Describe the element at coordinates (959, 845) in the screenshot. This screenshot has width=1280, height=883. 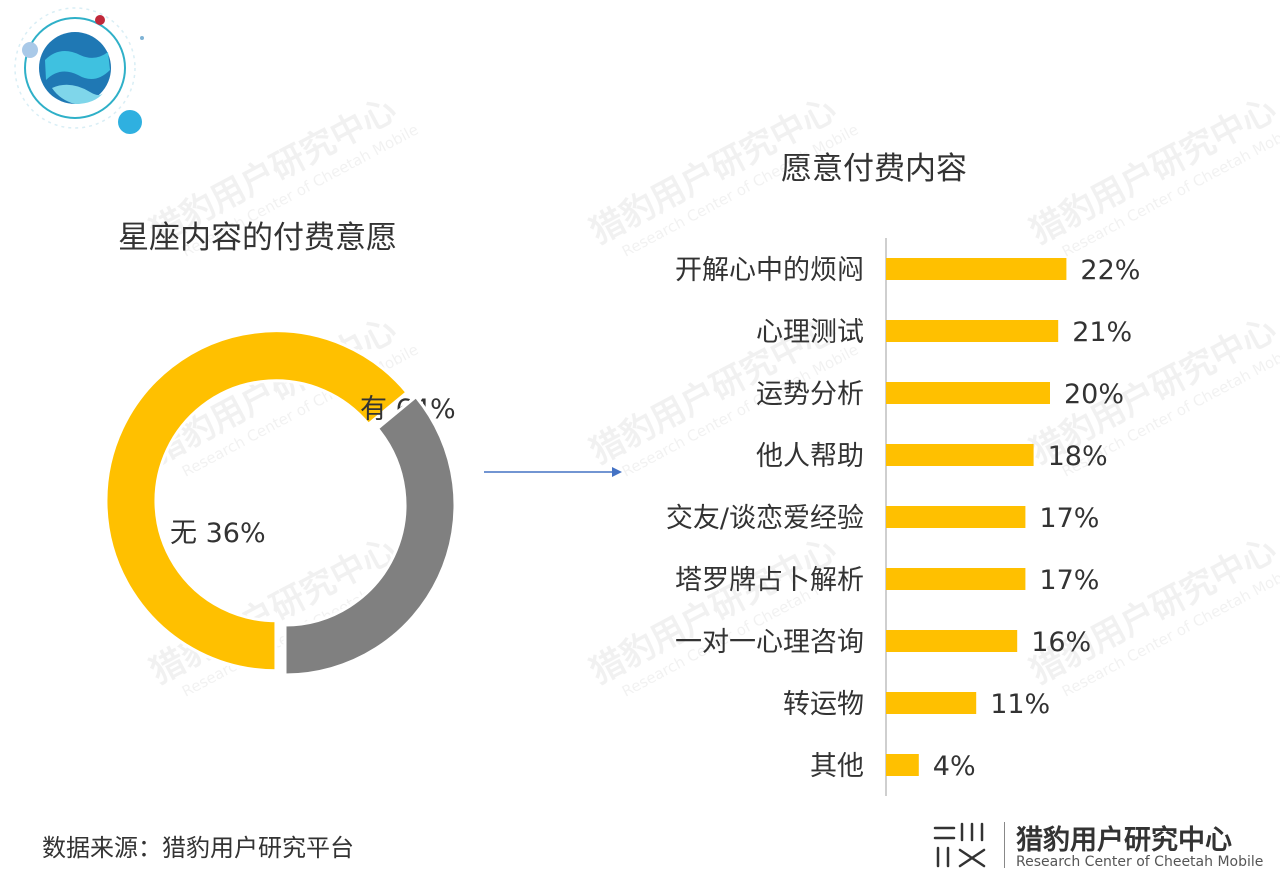
I see `brand-mark-icon` at that location.